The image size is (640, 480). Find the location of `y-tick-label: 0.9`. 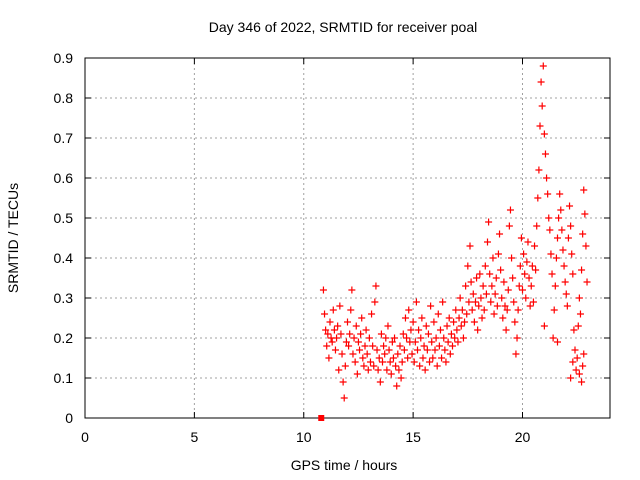

y-tick-label: 0.9 is located at coordinates (64, 58).